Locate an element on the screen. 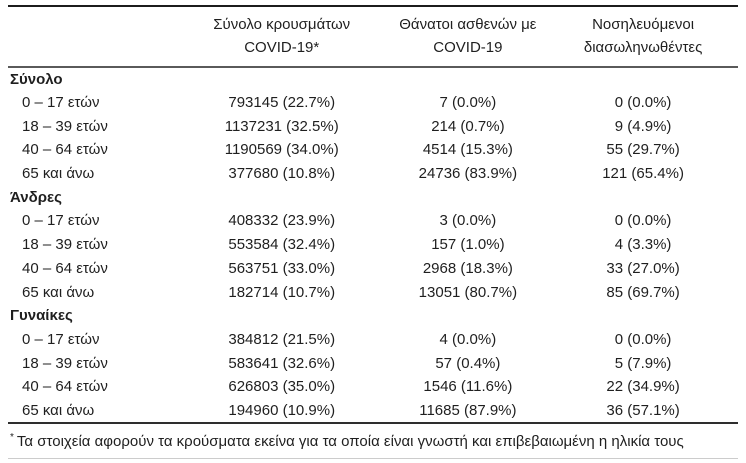  deaths-cell: 1546 (11.6%) is located at coordinates (468, 387).